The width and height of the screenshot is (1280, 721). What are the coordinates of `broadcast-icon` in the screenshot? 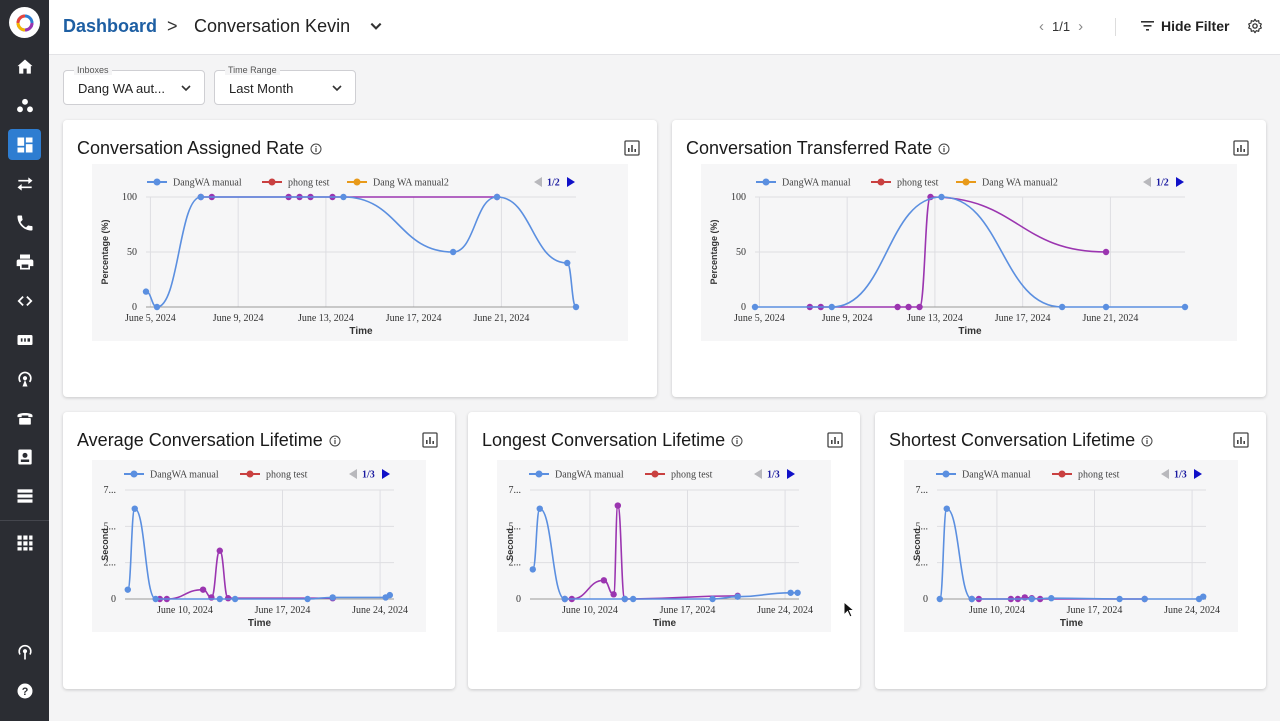 It's located at (24, 378).